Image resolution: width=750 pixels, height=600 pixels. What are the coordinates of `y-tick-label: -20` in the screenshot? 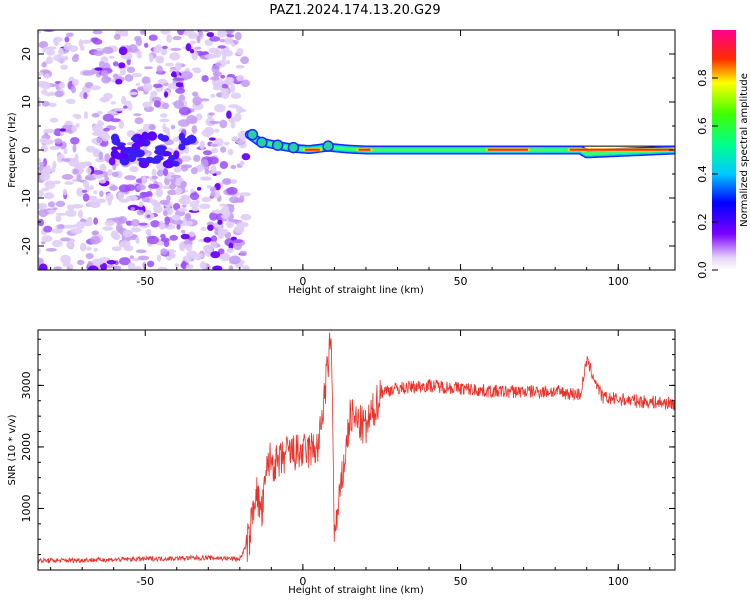 It's located at (26, 246).